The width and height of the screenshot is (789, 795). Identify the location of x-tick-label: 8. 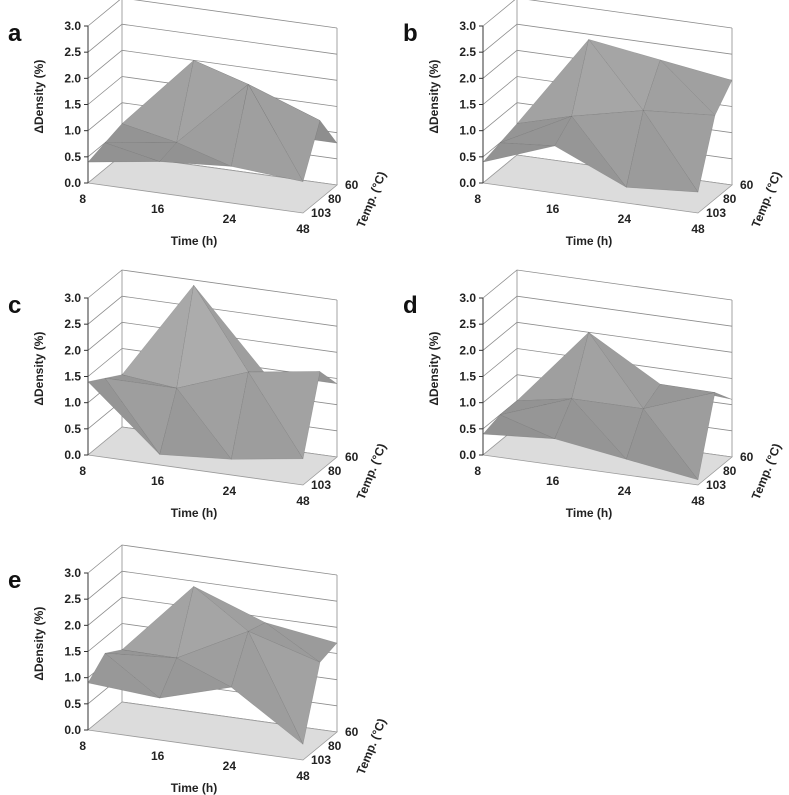
(477, 471).